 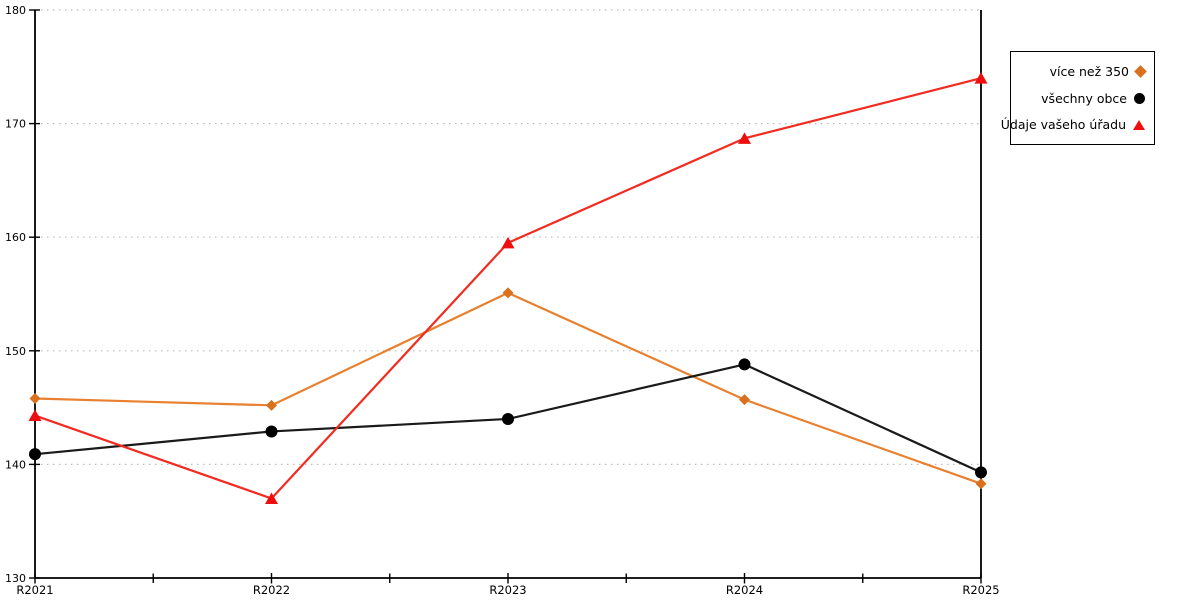 What do you see at coordinates (15, 10) in the screenshot?
I see `y-tick-label: 180` at bounding box center [15, 10].